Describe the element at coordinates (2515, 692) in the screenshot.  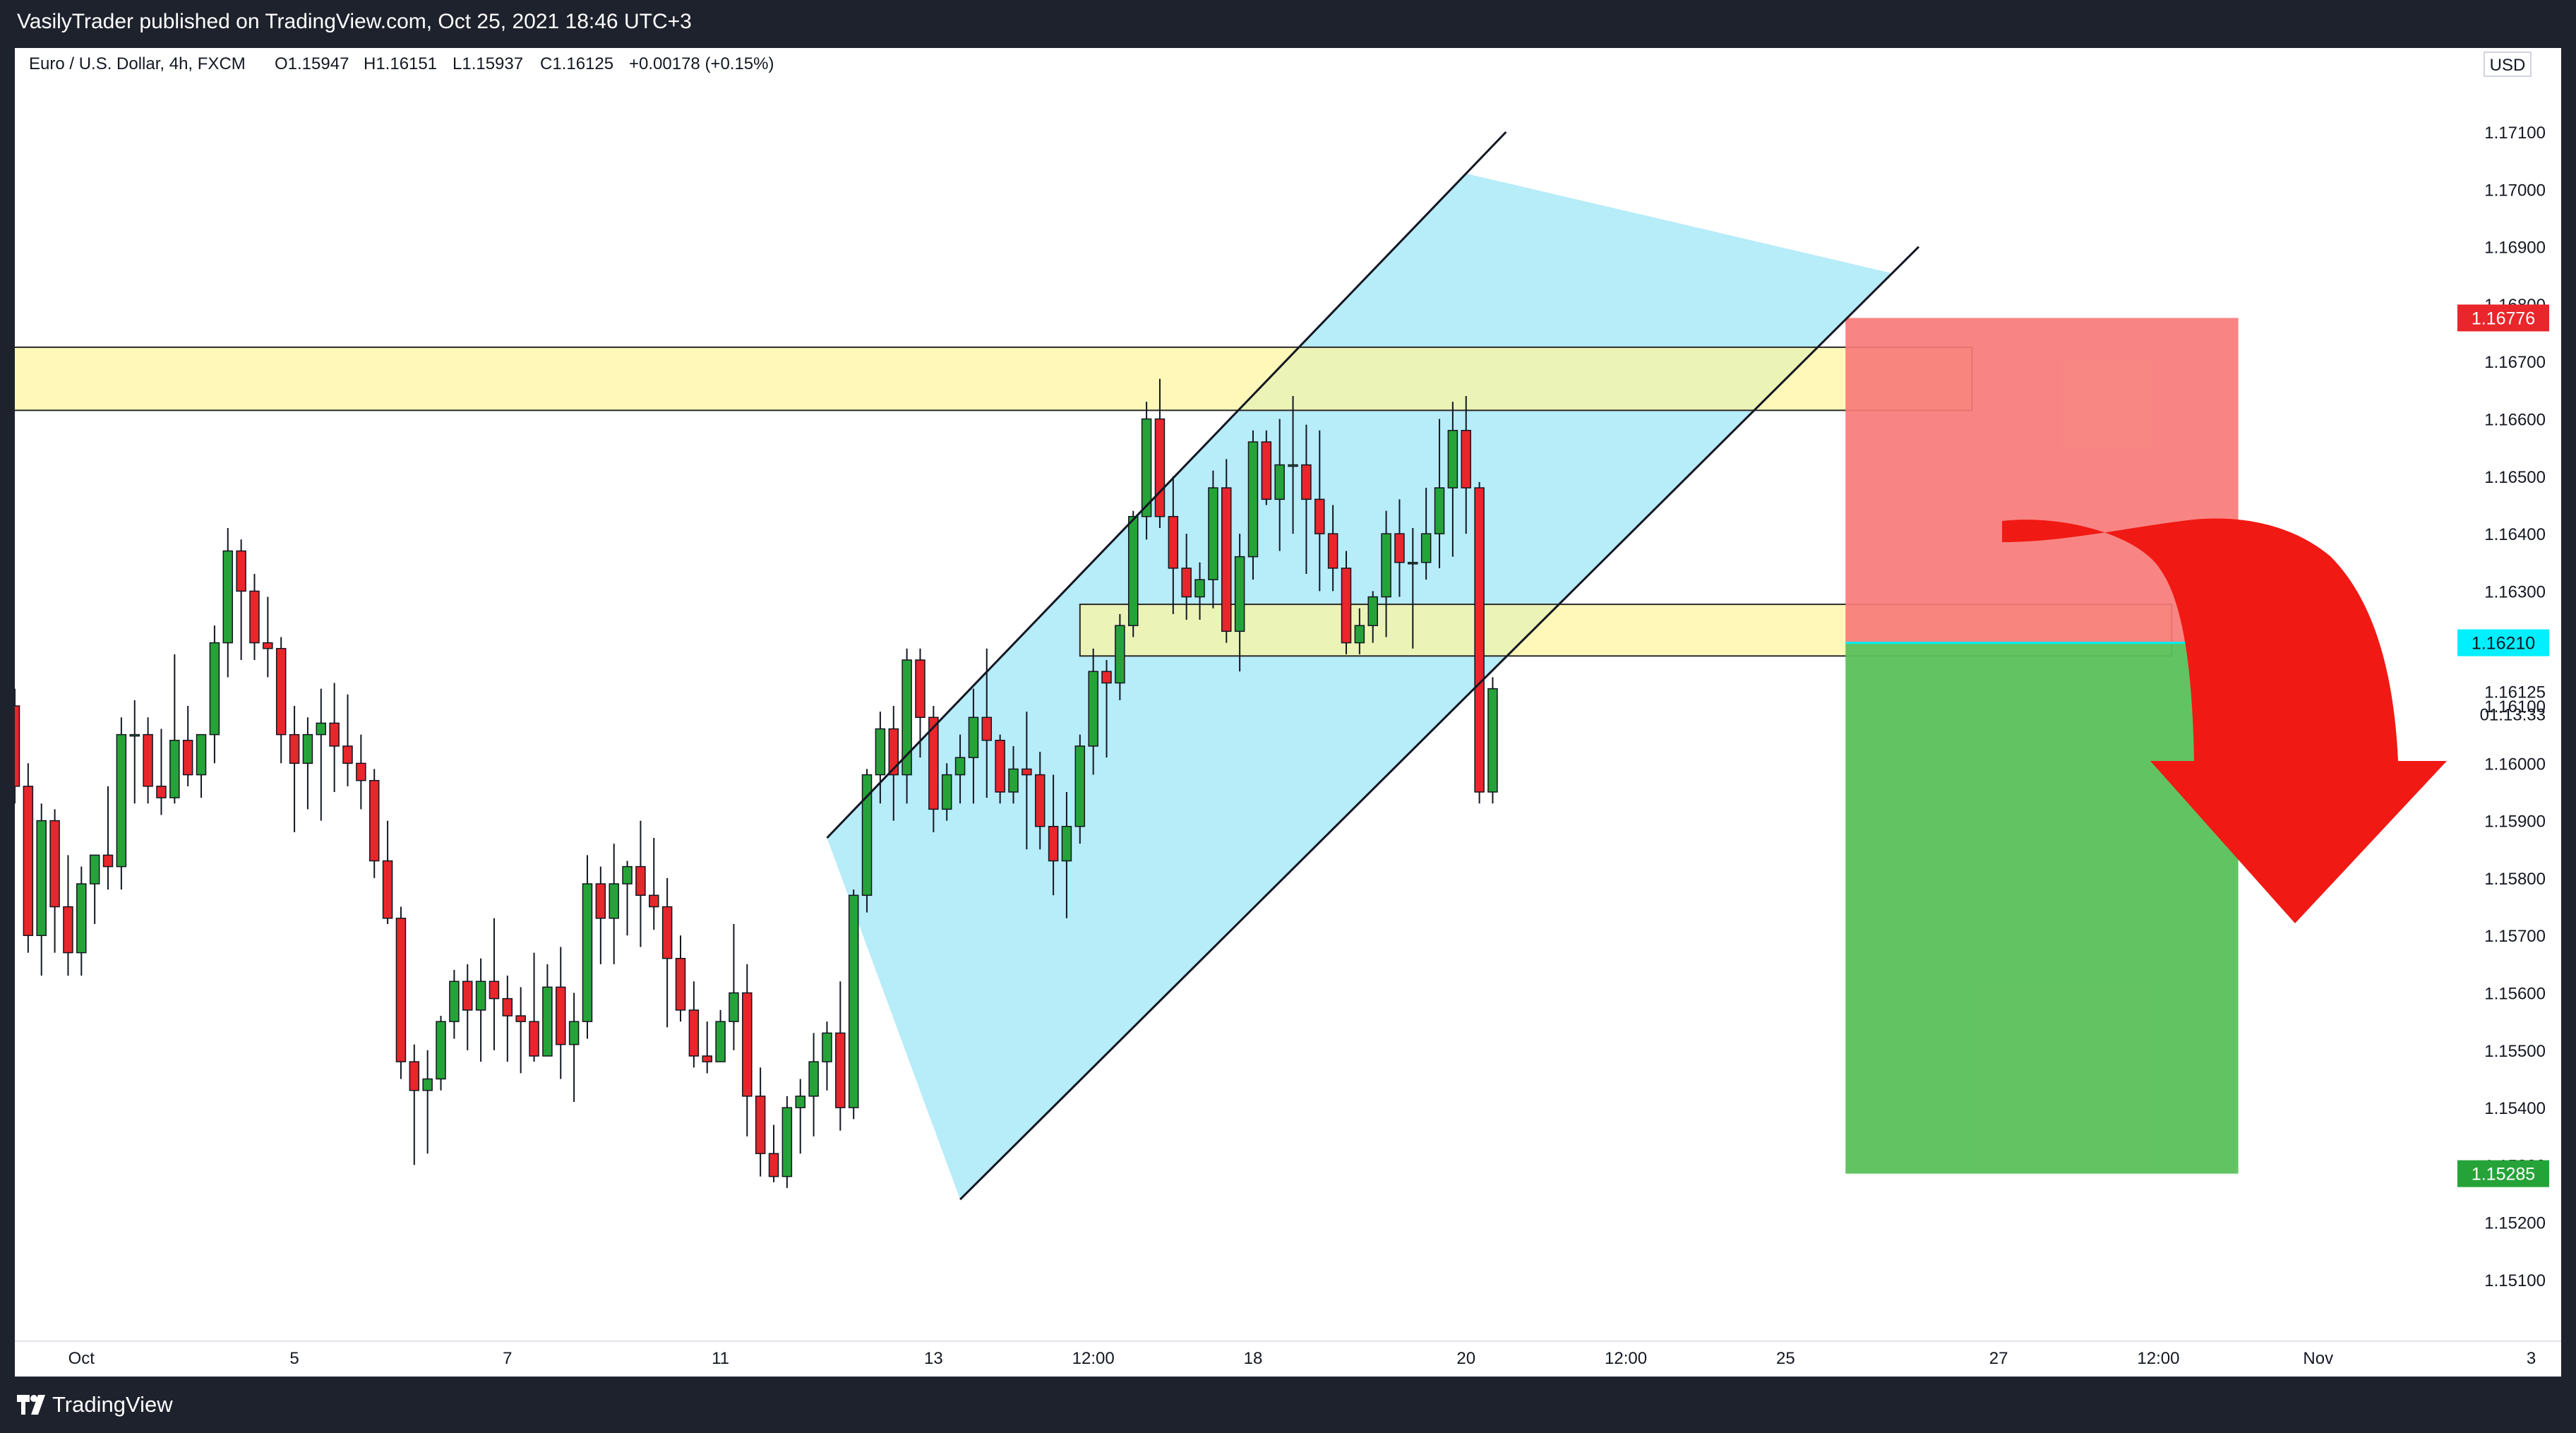
I see `last-price-label: 1.16125` at that location.